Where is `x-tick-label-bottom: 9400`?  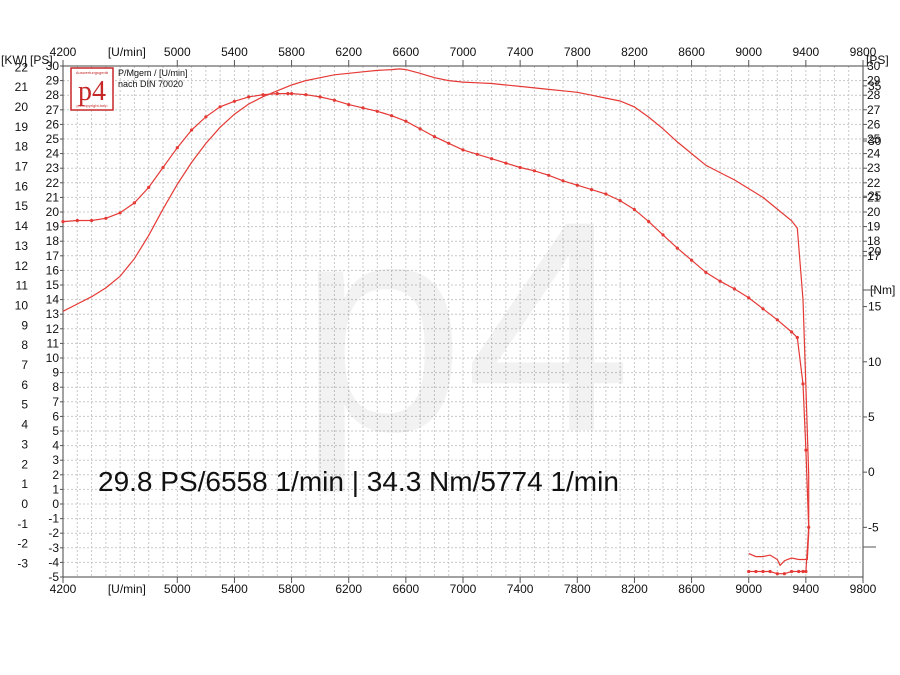 x-tick-label-bottom: 9400 is located at coordinates (806, 589).